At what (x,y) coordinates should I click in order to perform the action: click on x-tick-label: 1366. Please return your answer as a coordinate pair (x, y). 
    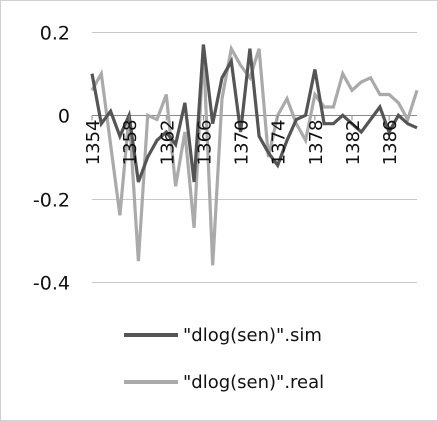
    Looking at the image, I should click on (204, 143).